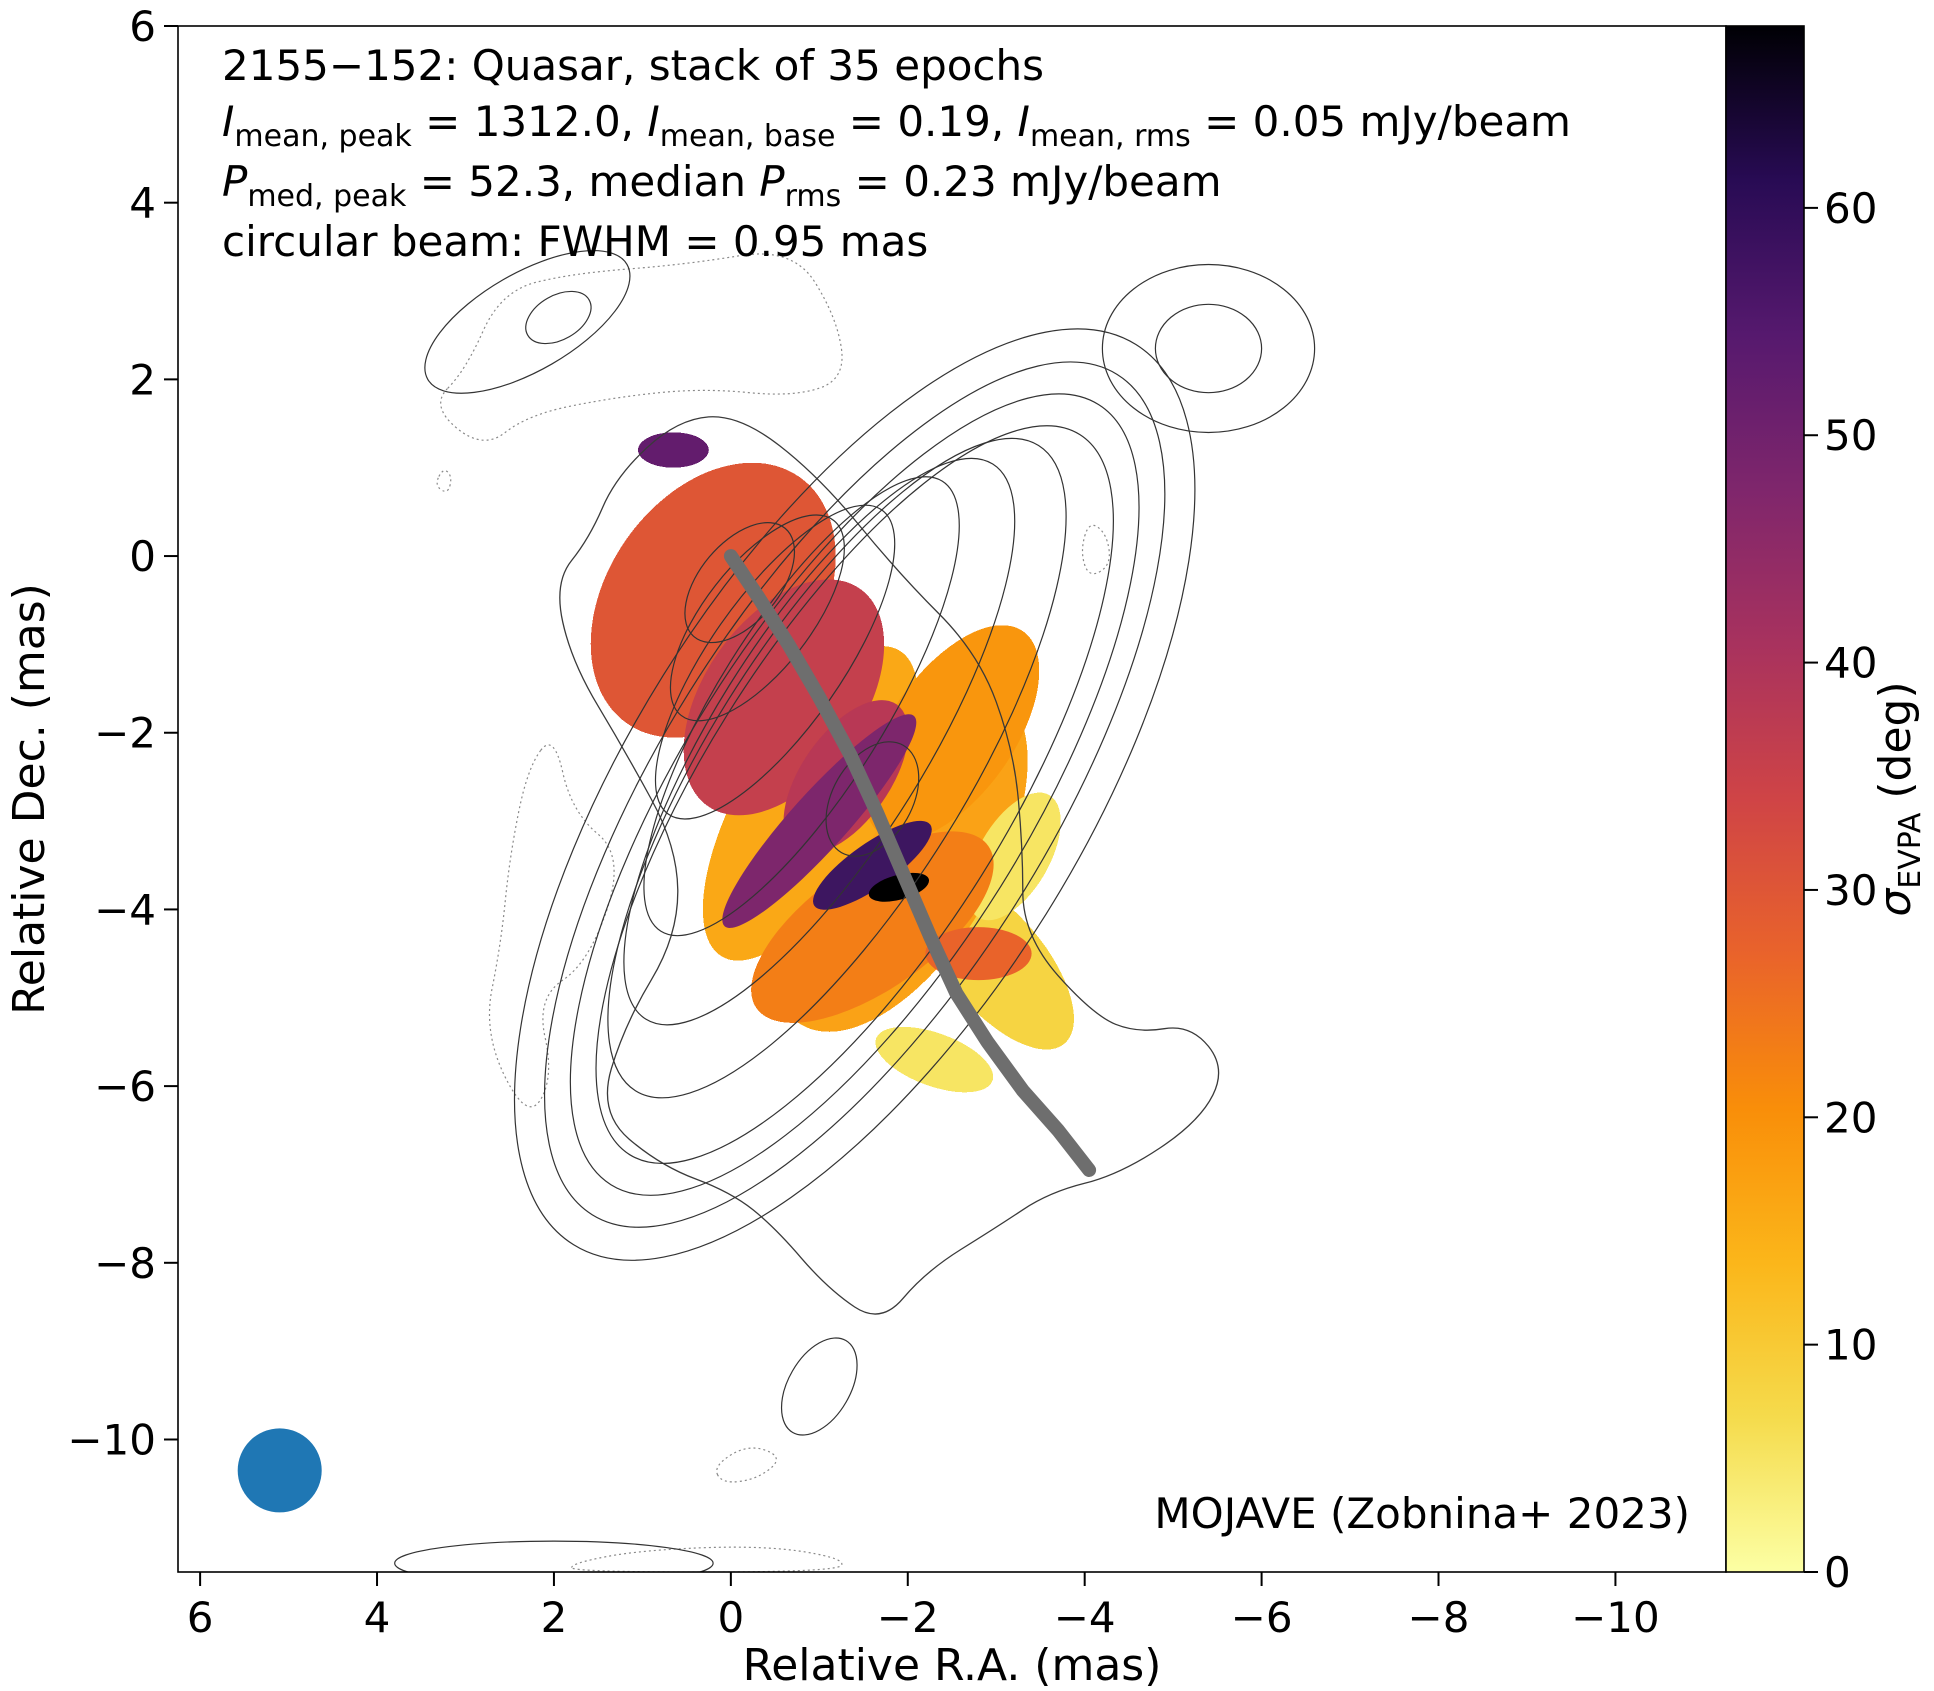 This screenshot has height=1691, width=1934. What do you see at coordinates (1439, 1617) in the screenshot?
I see `x-tick-label-7: −8` at bounding box center [1439, 1617].